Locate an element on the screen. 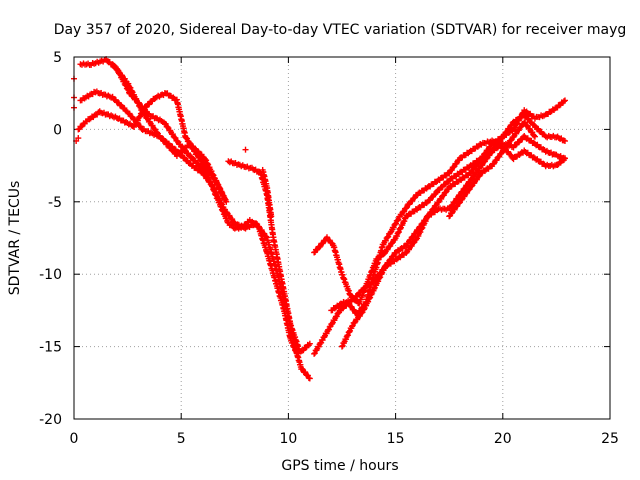 This screenshot has width=640, height=480. y-tick-label: -15 is located at coordinates (50, 348).